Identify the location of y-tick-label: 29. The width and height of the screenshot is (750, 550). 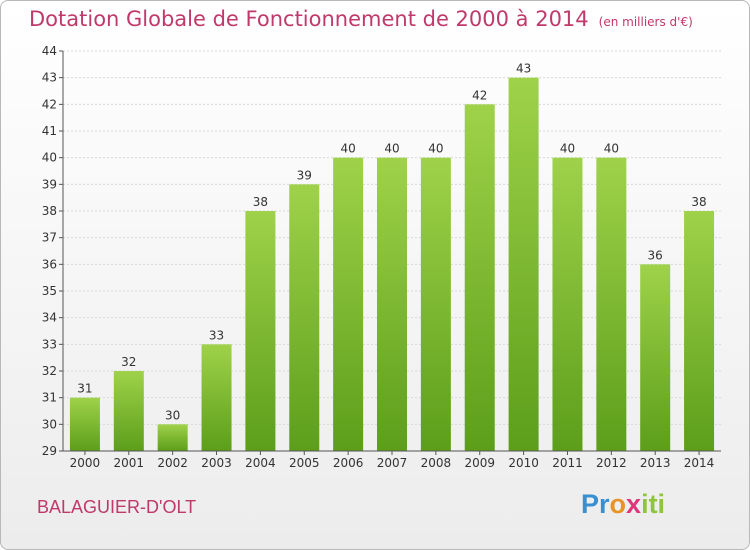
(49, 451).